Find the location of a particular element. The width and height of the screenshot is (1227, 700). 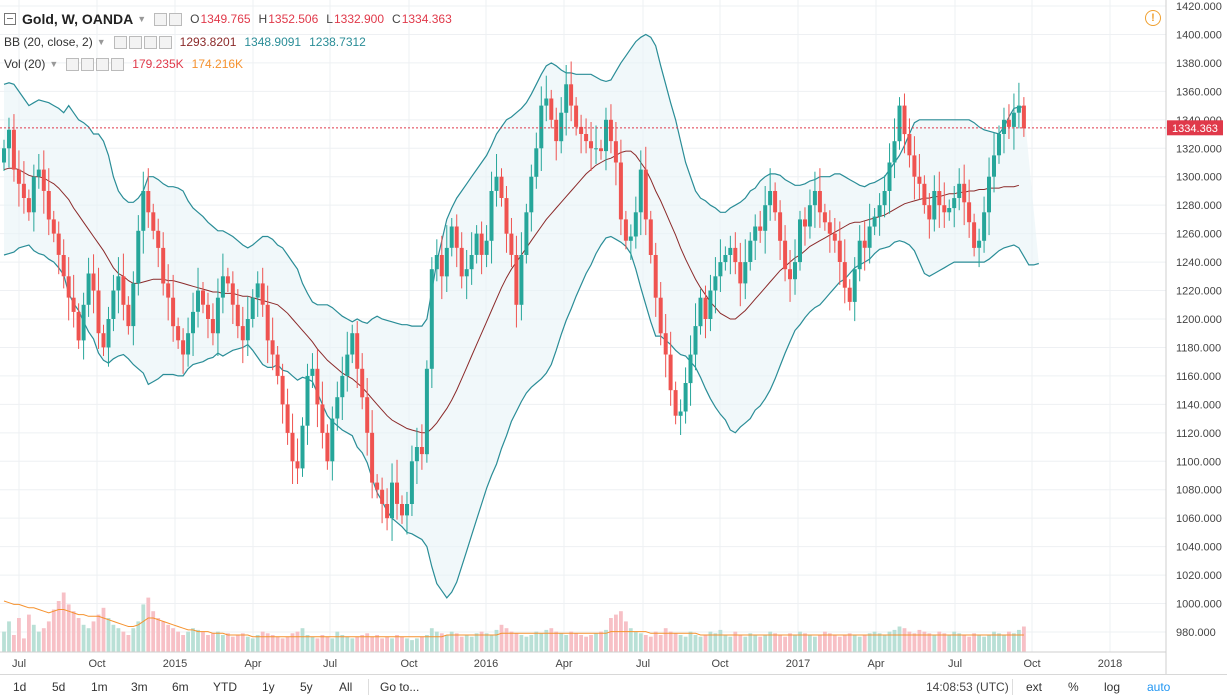

price-axis-bg is located at coordinates (1196, 337).